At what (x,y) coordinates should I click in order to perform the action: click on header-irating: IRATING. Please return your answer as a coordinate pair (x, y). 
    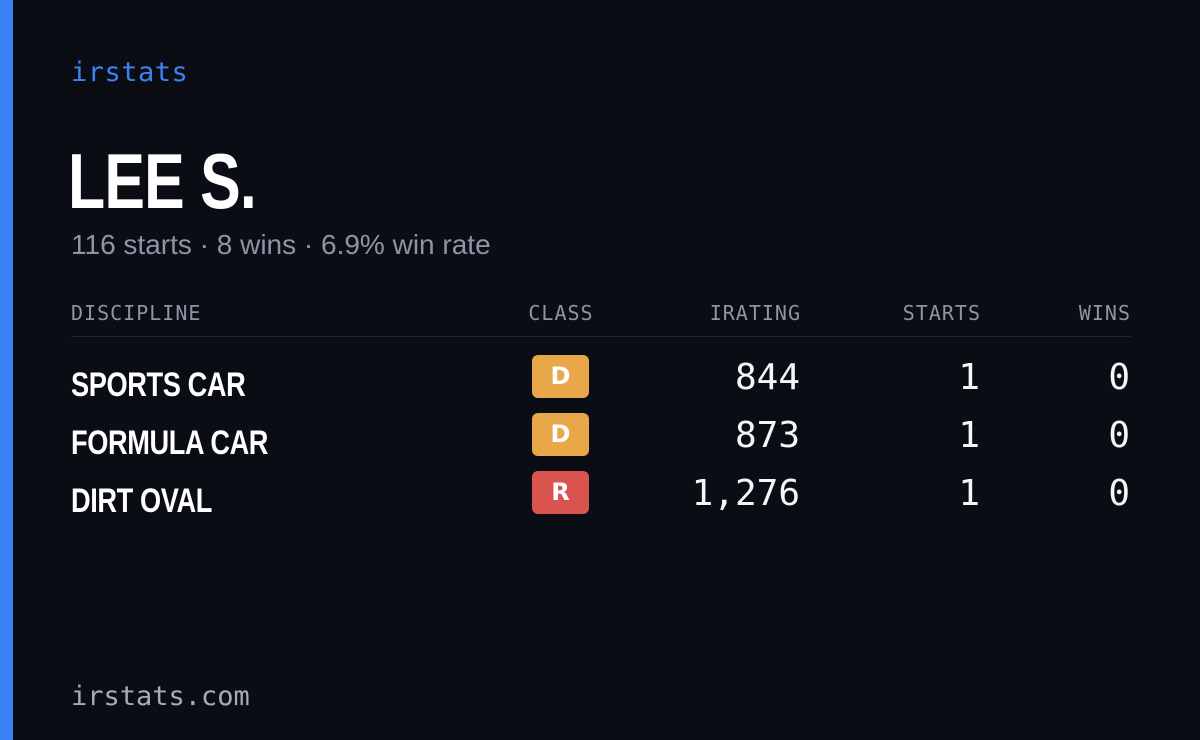
    Looking at the image, I should click on (755, 313).